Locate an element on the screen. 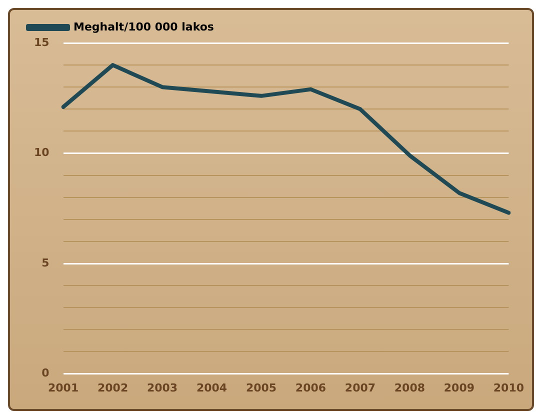 The height and width of the screenshot is (419, 542). y-tick-label: 15 is located at coordinates (42, 42).